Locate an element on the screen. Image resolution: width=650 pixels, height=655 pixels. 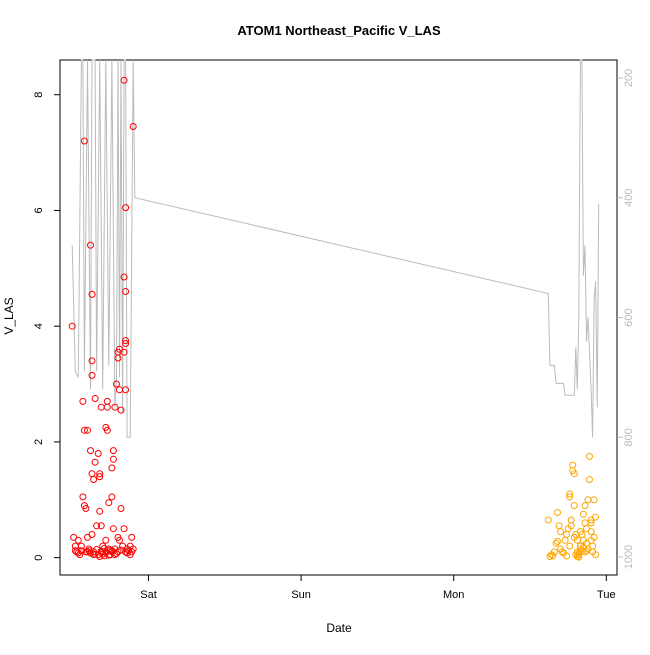
right-tick-label: 800 is located at coordinates (629, 437).